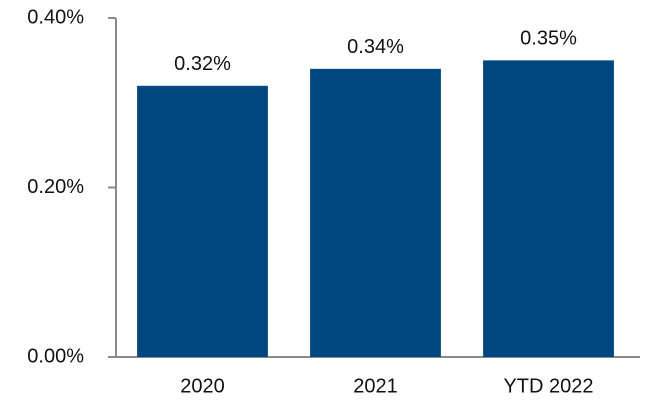 The image size is (656, 420). Describe the element at coordinates (202, 64) in the screenshot. I see `value-label: 0.32%` at that location.